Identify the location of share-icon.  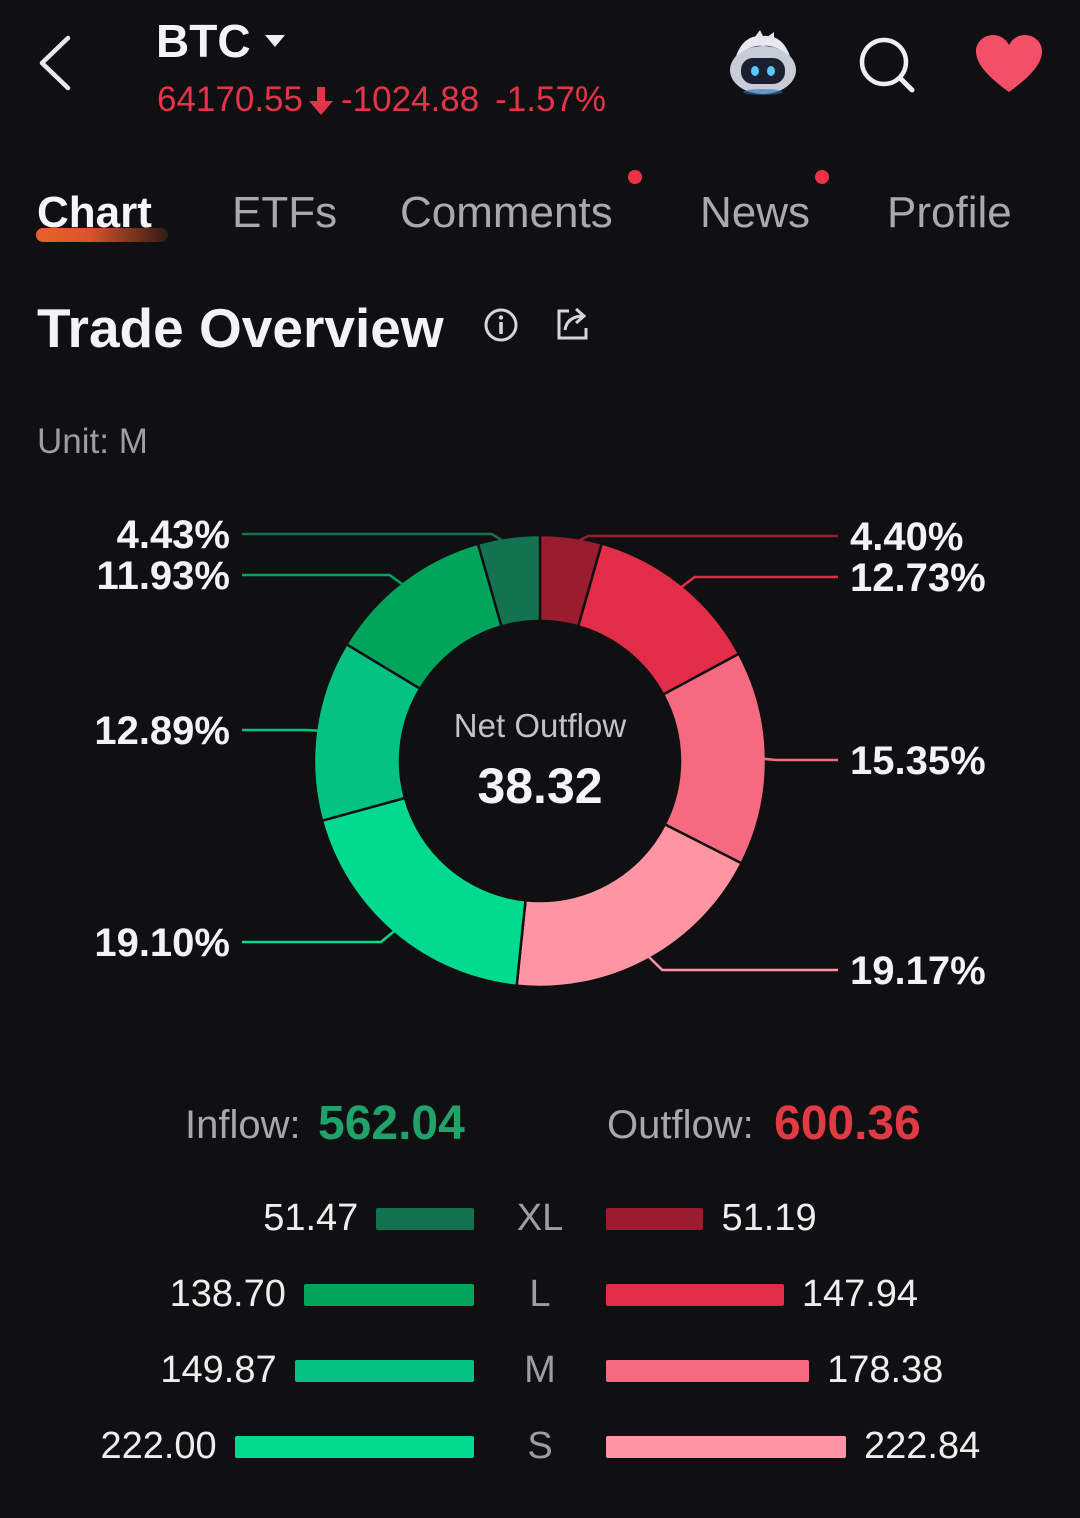
(572, 323).